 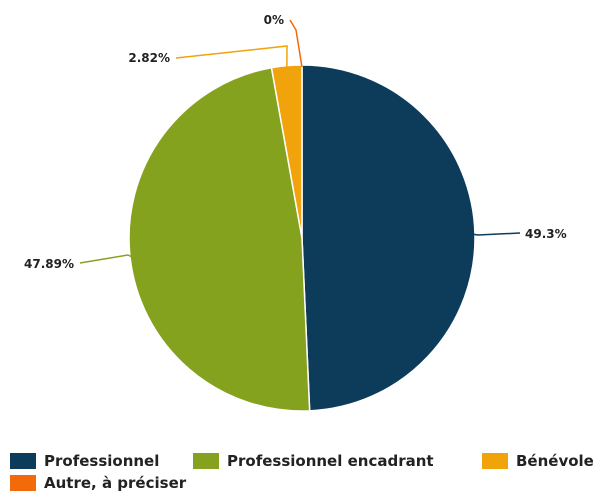 What do you see at coordinates (115, 483) in the screenshot?
I see `legend-label: Autre, à préciser` at bounding box center [115, 483].